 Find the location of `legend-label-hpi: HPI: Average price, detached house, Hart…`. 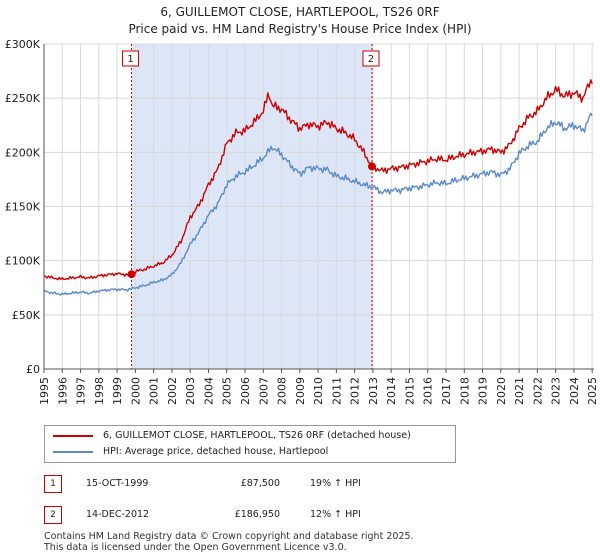

legend-label-hpi: HPI: Average price, detached house, Hart… is located at coordinates (216, 451).